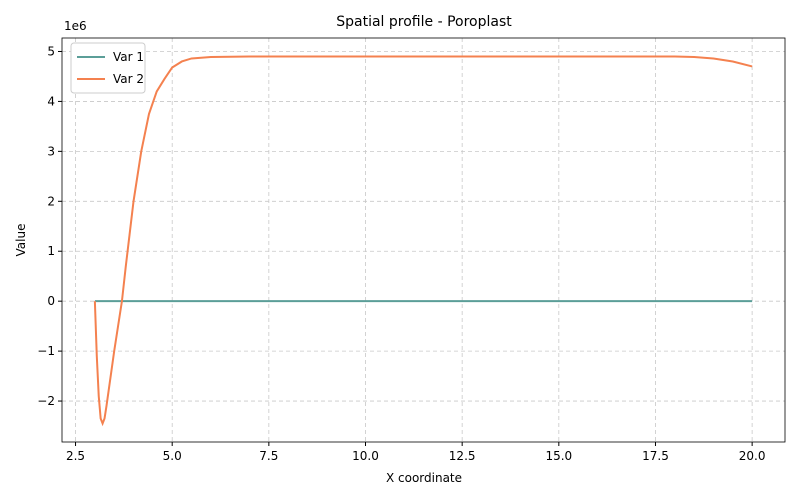  Describe the element at coordinates (51, 151) in the screenshot. I see `y-tick-label: 3` at that location.